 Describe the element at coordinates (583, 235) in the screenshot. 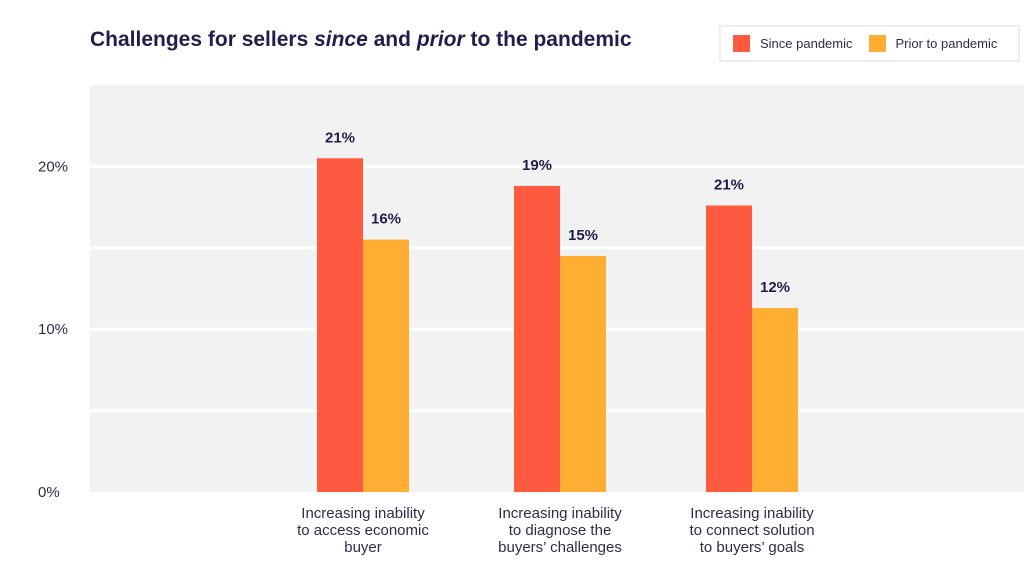

I see `data-label: 15%` at that location.